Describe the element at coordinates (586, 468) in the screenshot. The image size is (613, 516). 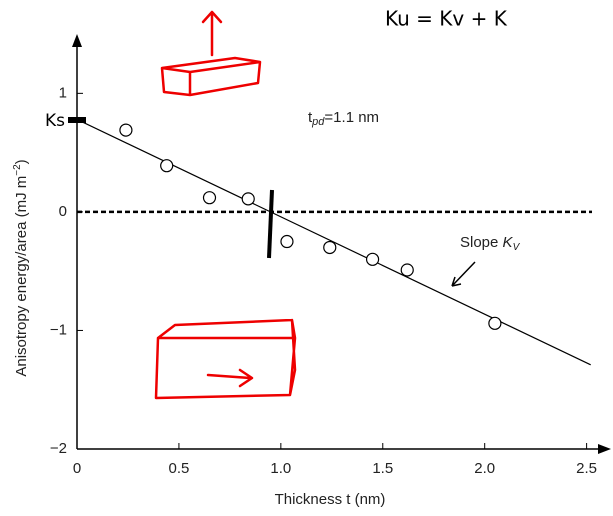
I see `x-tick-label: 2.5` at that location.